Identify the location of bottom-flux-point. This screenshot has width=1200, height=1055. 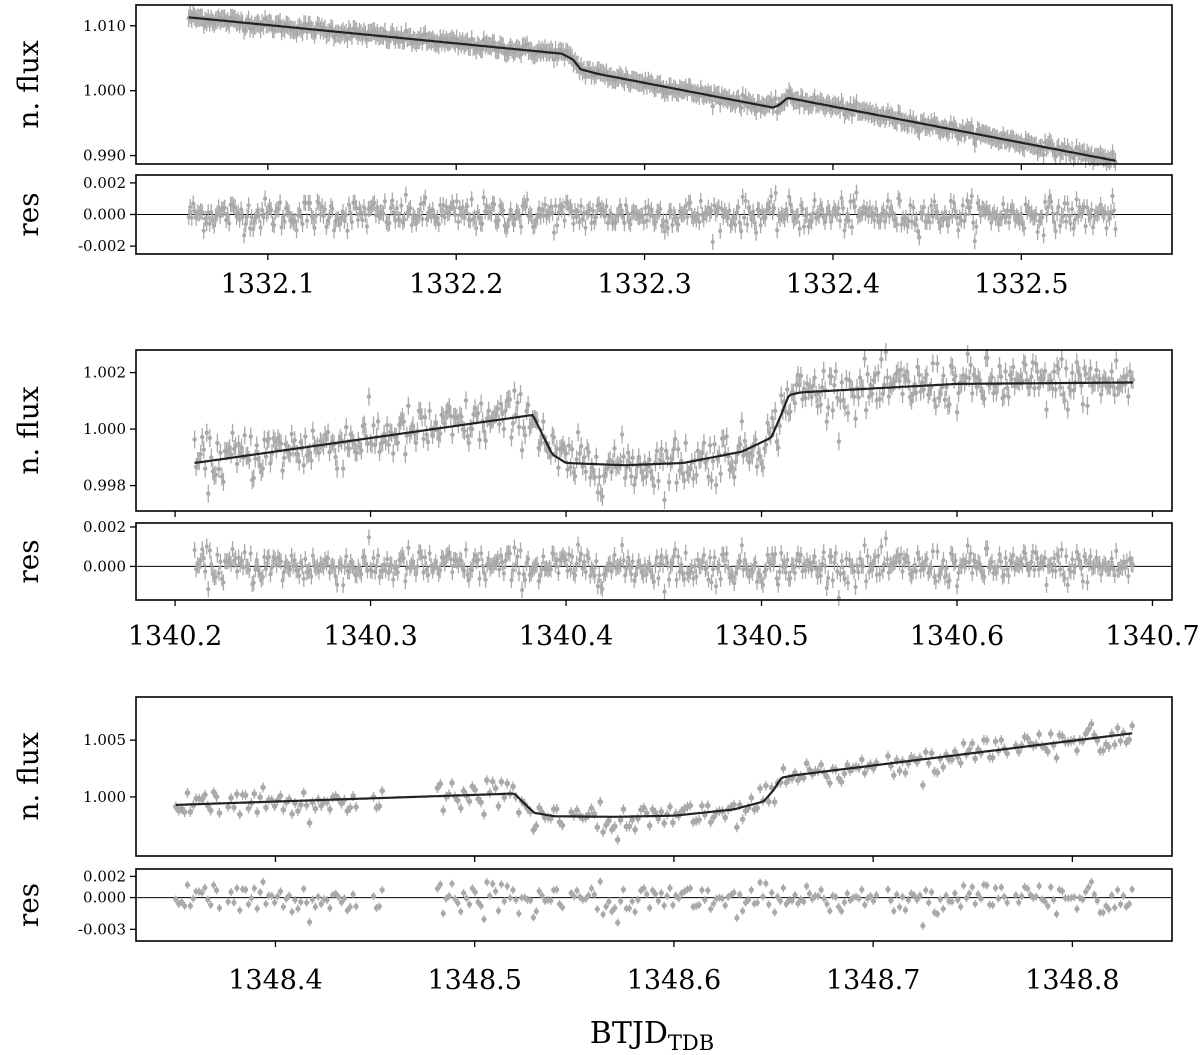
(202, 799).